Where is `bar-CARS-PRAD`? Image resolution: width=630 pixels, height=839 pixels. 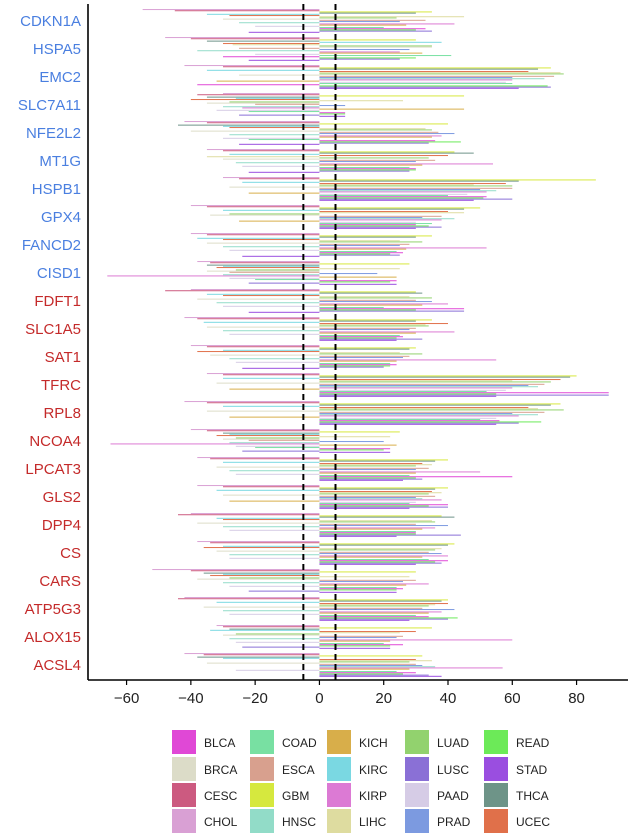
bar-CARS-PRAD is located at coordinates (361, 582).